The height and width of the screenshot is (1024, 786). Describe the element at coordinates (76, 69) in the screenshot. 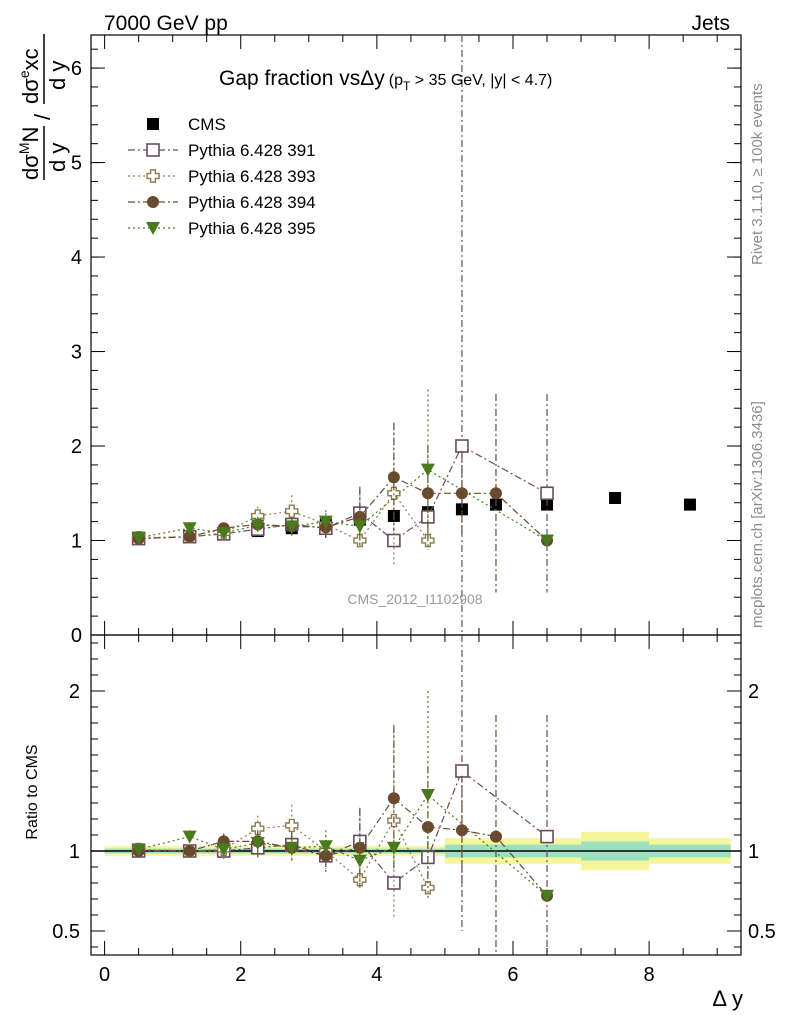

I see `y-tick-label: 6` at that location.